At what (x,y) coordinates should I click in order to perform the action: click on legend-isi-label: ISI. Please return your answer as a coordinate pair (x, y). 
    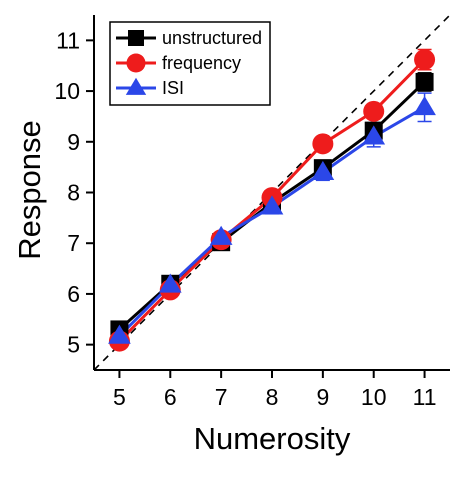
    Looking at the image, I should click on (173, 88).